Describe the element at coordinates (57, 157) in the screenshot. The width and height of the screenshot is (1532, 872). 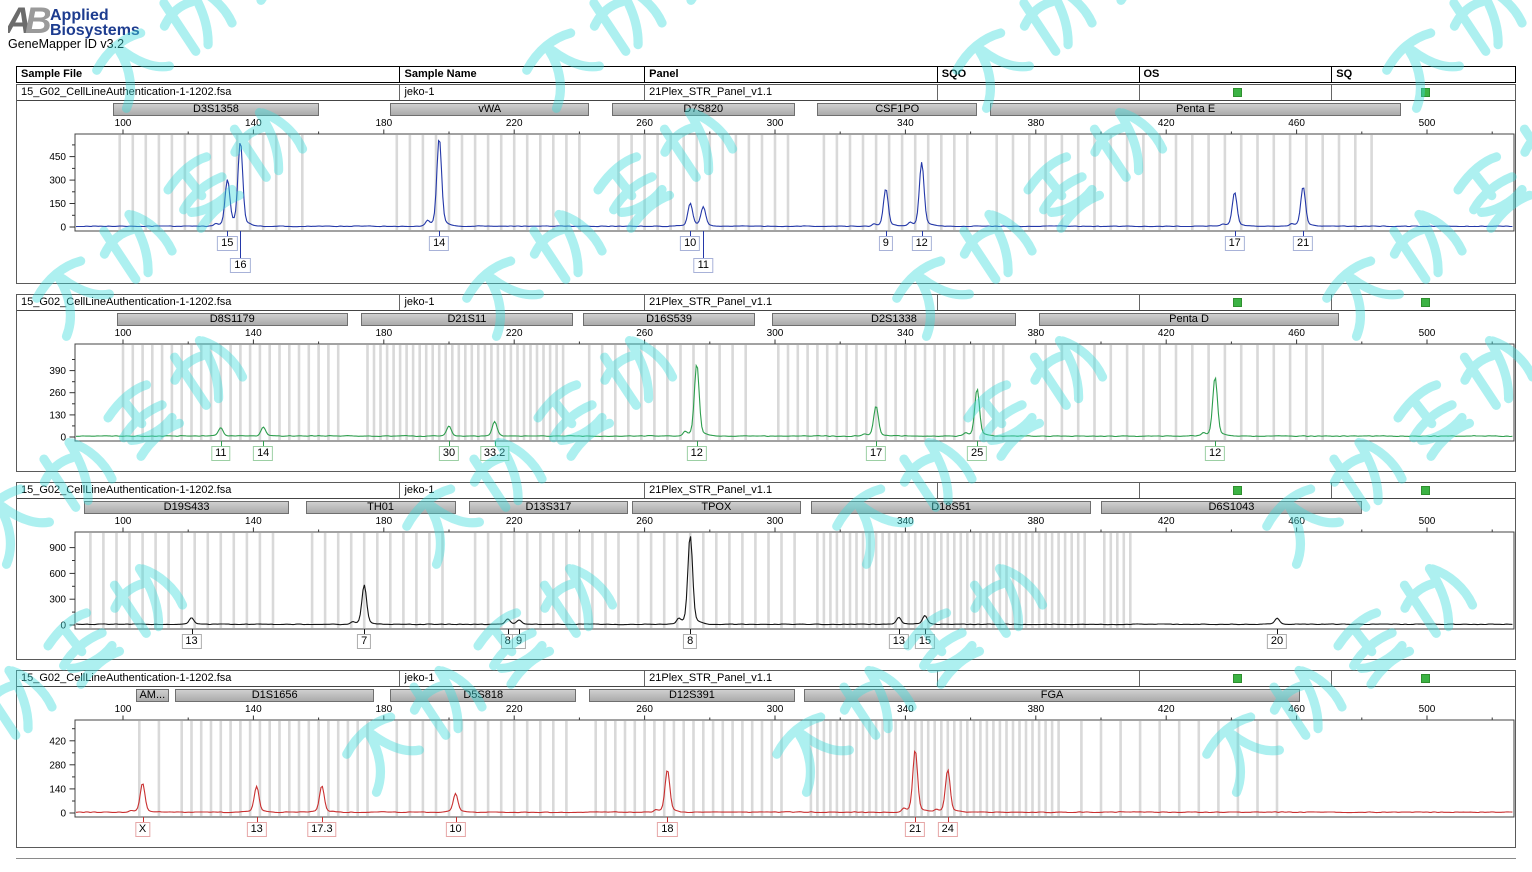
I see `y-tick-label: 450` at that location.